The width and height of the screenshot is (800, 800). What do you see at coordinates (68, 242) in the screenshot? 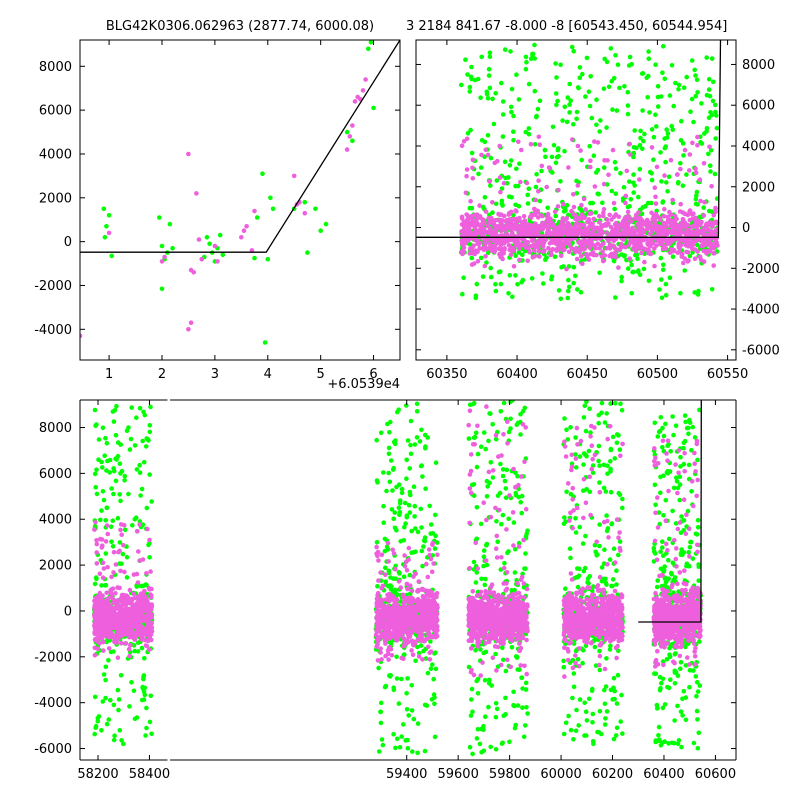
I see `y-tick-label: 0` at bounding box center [68, 242].